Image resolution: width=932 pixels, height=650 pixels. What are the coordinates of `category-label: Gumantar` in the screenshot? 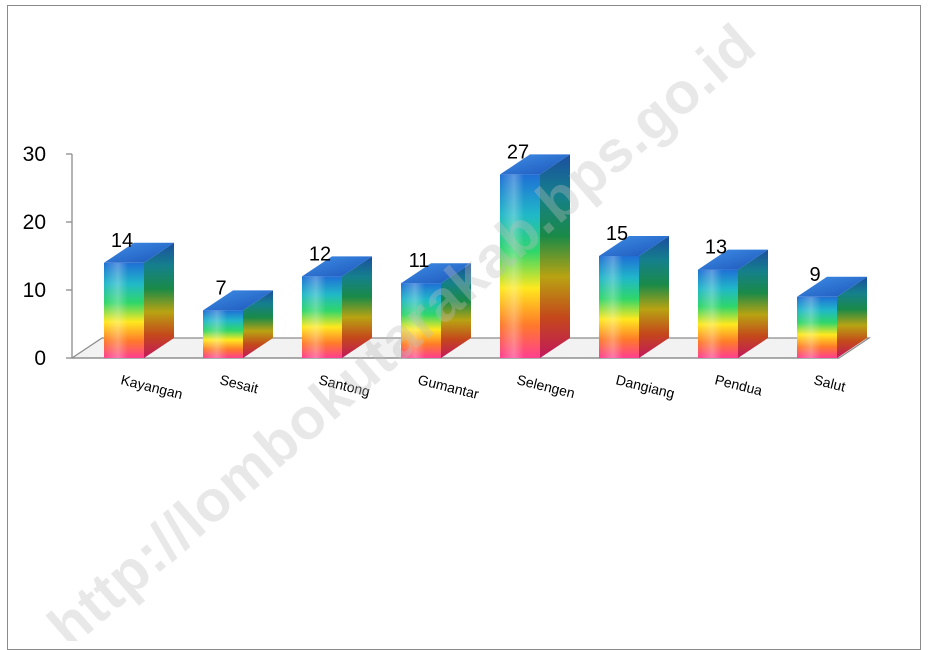 It's located at (448, 386).